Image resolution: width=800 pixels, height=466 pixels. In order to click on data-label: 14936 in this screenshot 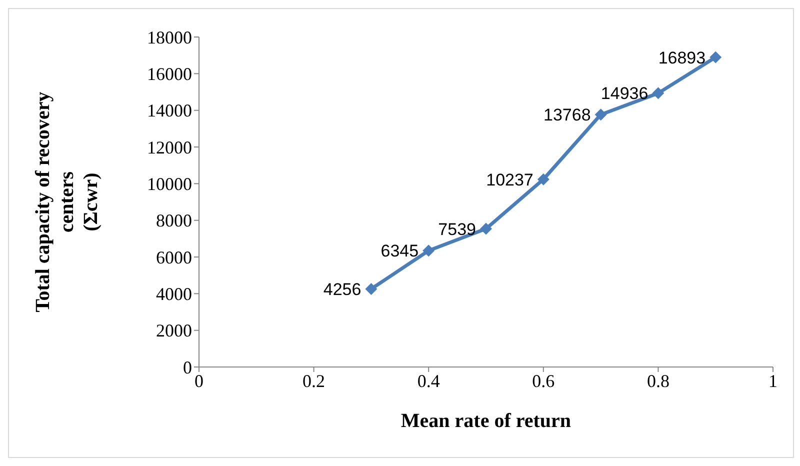, I will do `click(624, 94)`.